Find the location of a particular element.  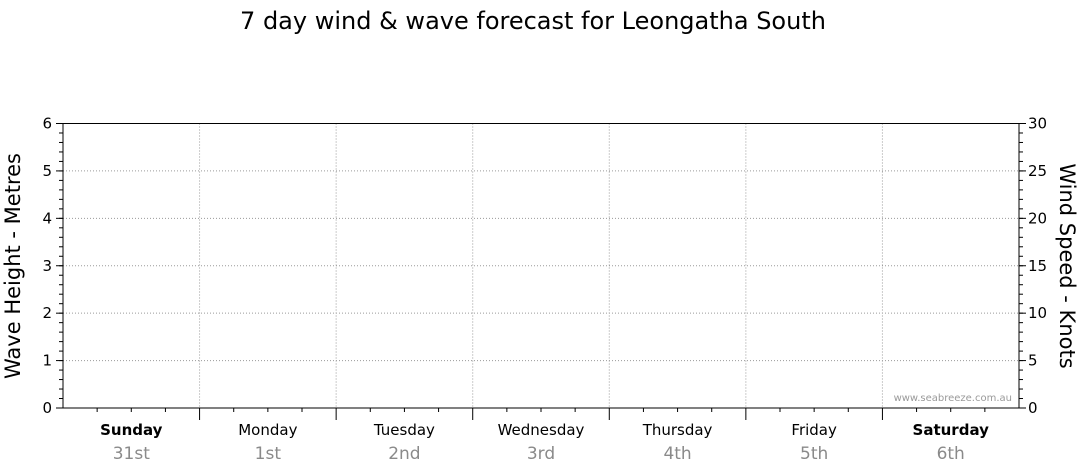

day-name-label: Sunday is located at coordinates (131, 430).